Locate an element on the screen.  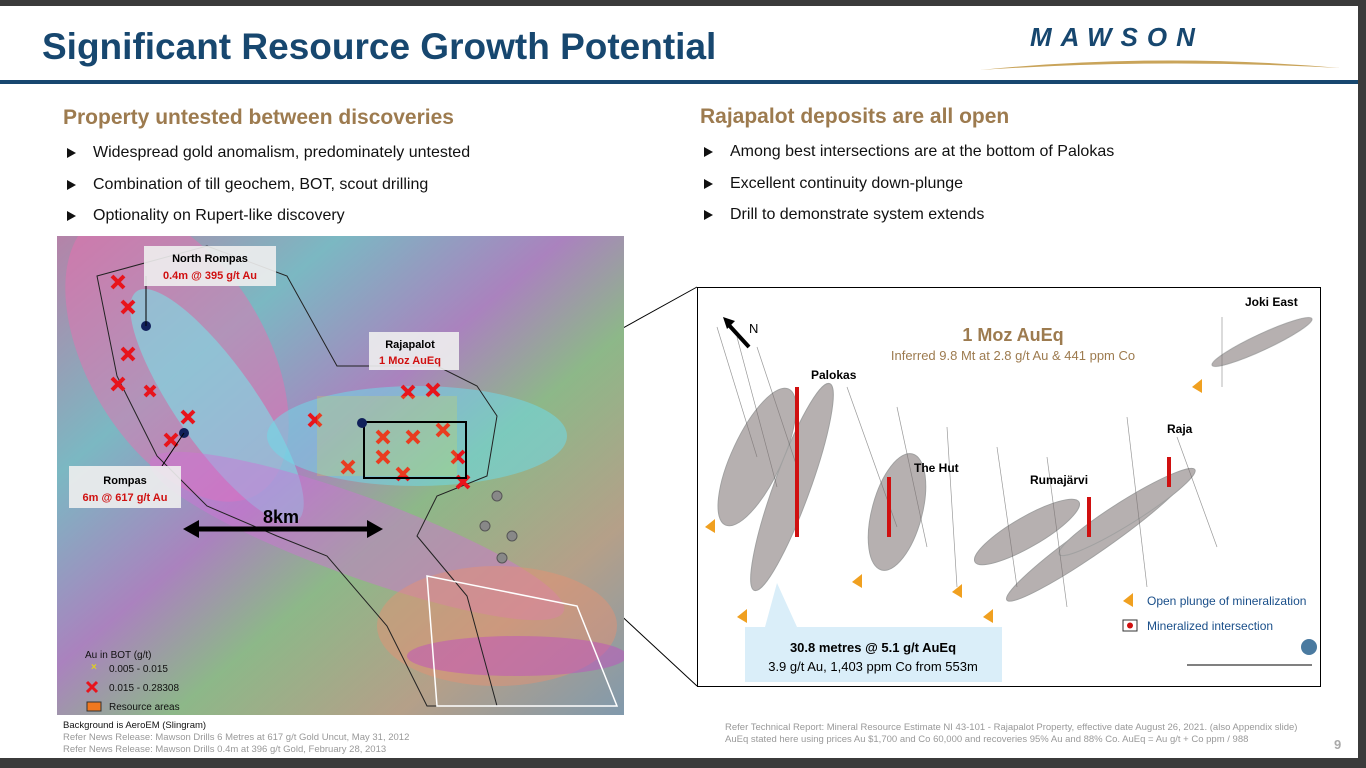
deposit-label: Joki East is located at coordinates (1271, 302).